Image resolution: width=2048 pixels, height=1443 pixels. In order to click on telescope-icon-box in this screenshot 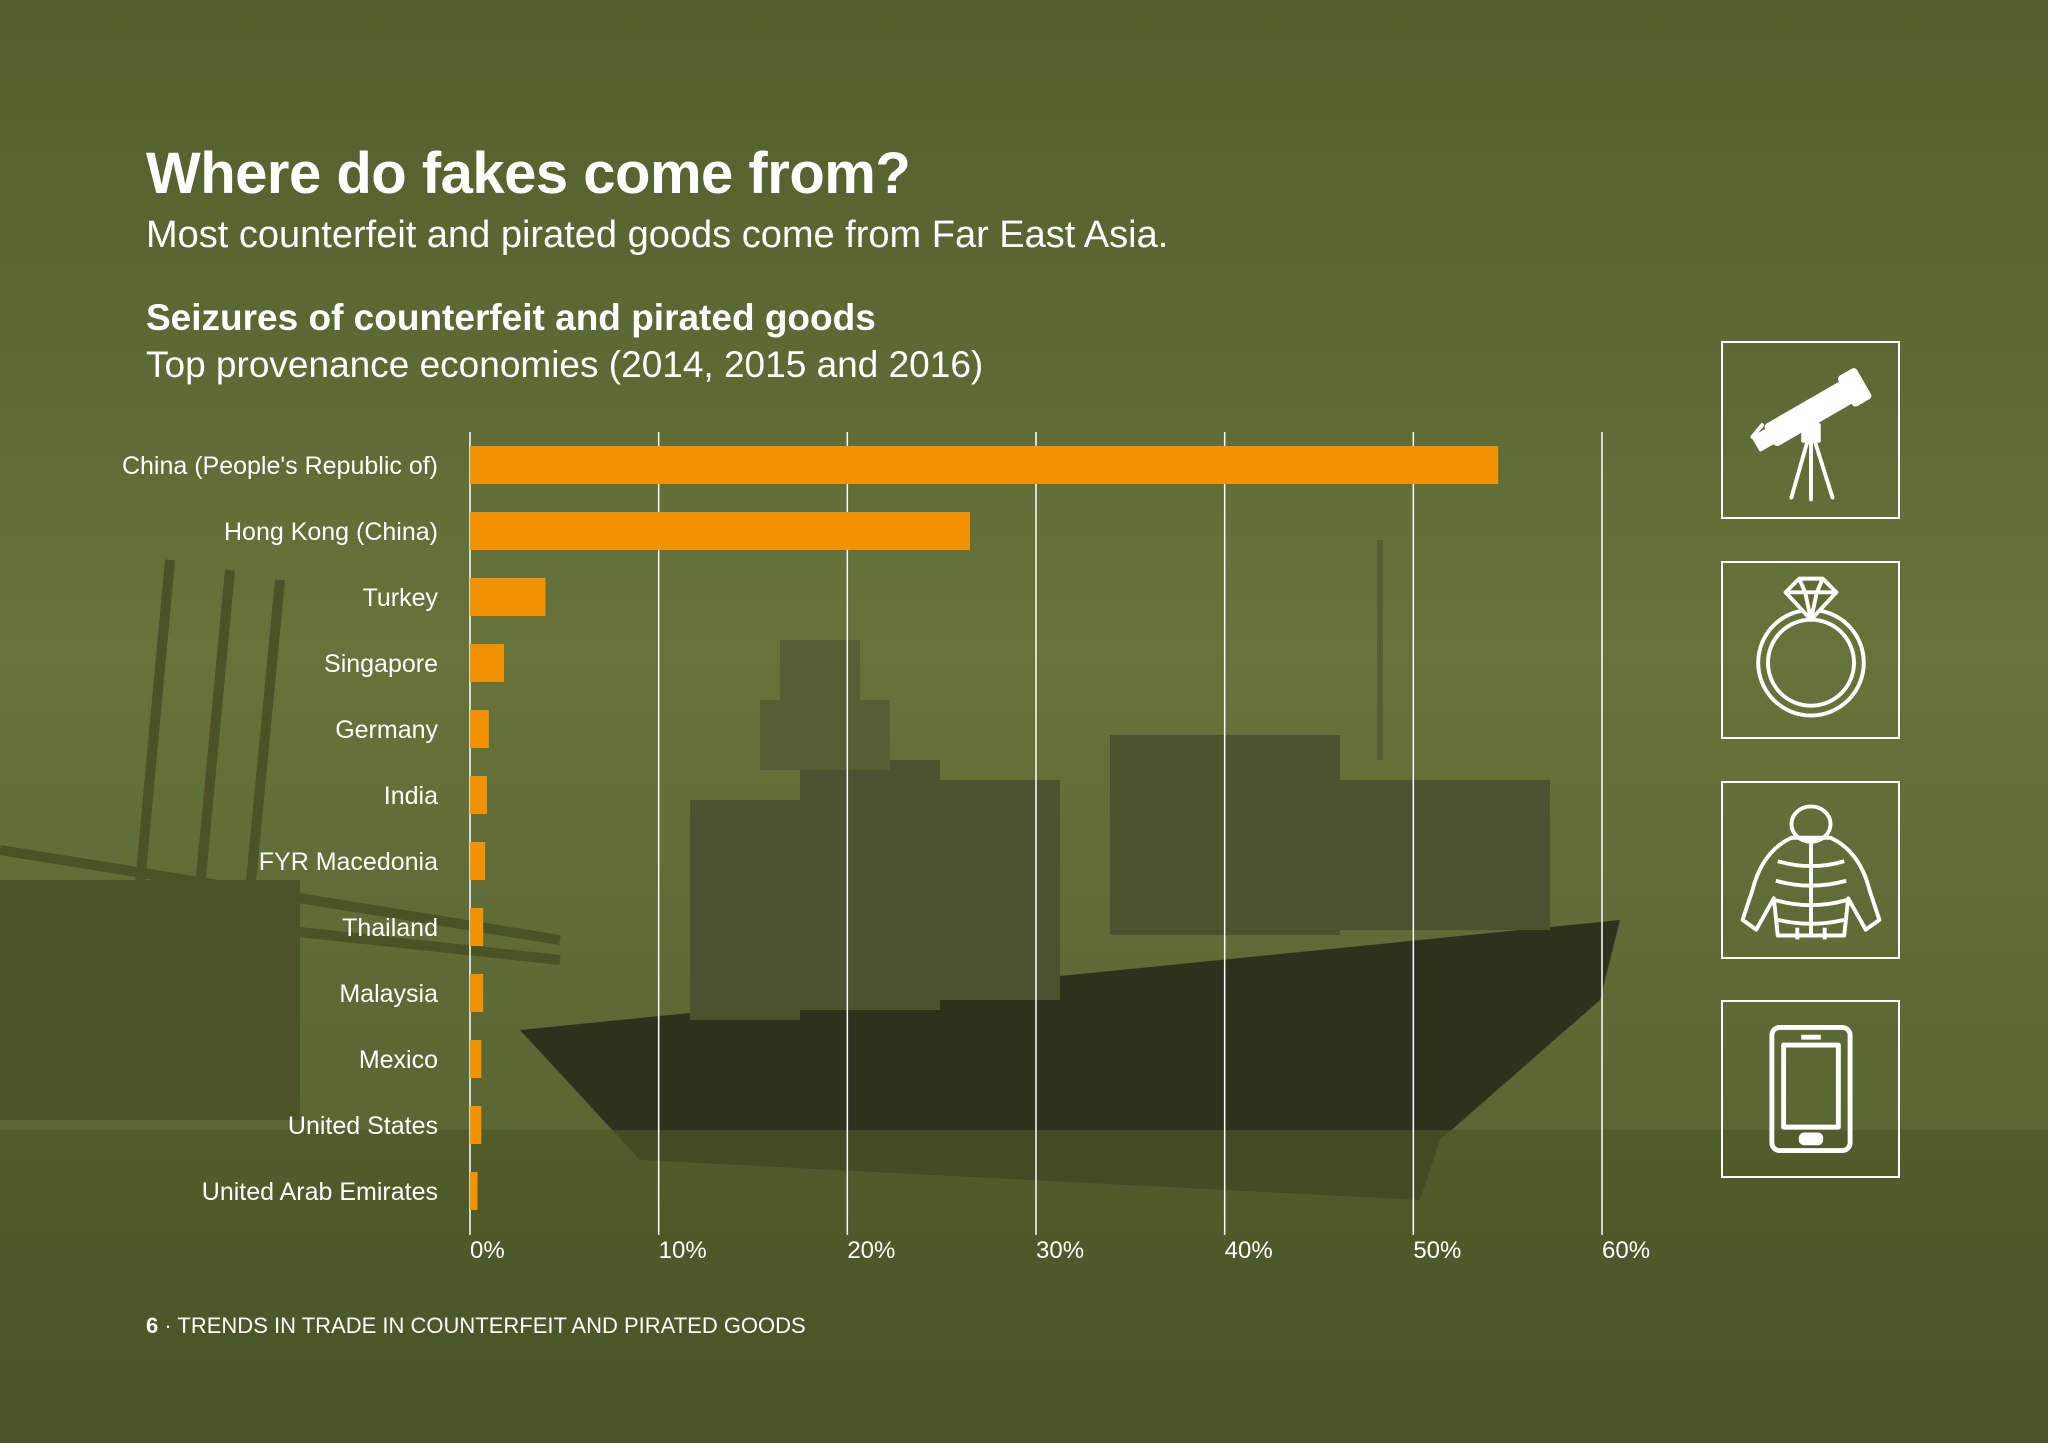, I will do `click(1810, 430)`.